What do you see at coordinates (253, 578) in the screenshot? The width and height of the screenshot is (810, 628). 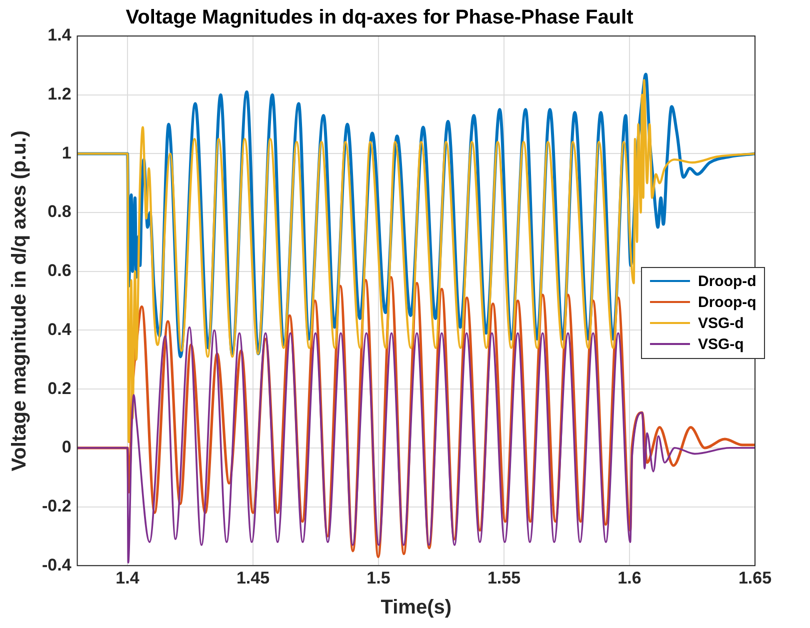 I see `x-tick-label: 1.45` at bounding box center [253, 578].